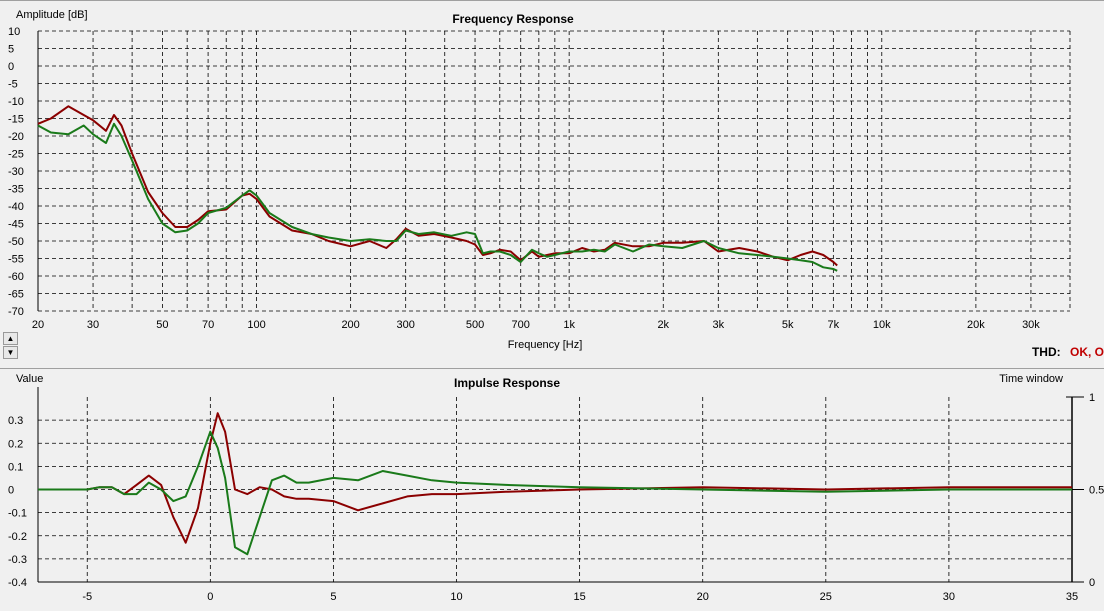 The image size is (1104, 611). I want to click on y2-tick-label: 0, so click(1092, 583).